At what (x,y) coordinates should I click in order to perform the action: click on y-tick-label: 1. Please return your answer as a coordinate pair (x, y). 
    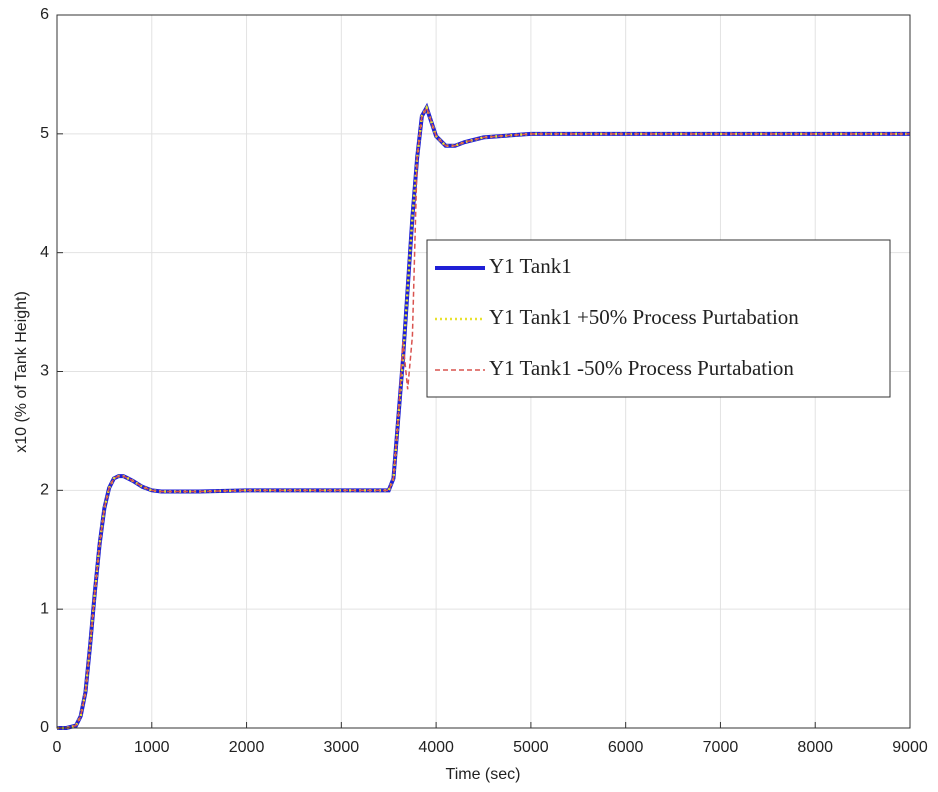
    Looking at the image, I should click on (44, 608).